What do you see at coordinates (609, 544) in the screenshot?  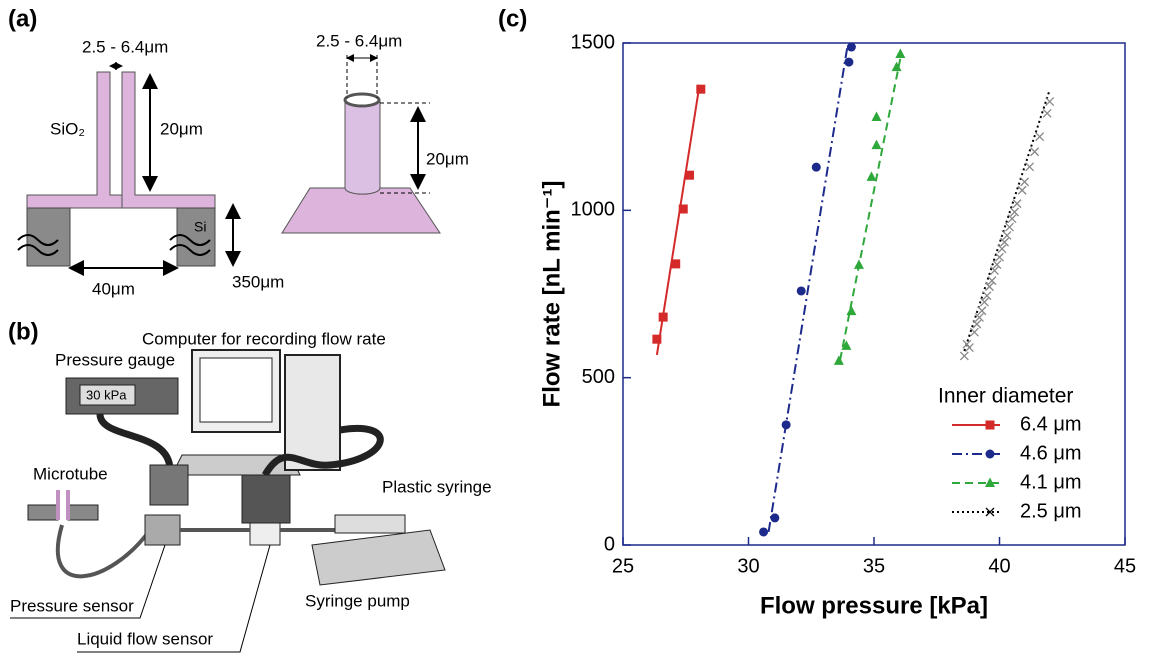 I see `y-tick-label: 0` at bounding box center [609, 544].